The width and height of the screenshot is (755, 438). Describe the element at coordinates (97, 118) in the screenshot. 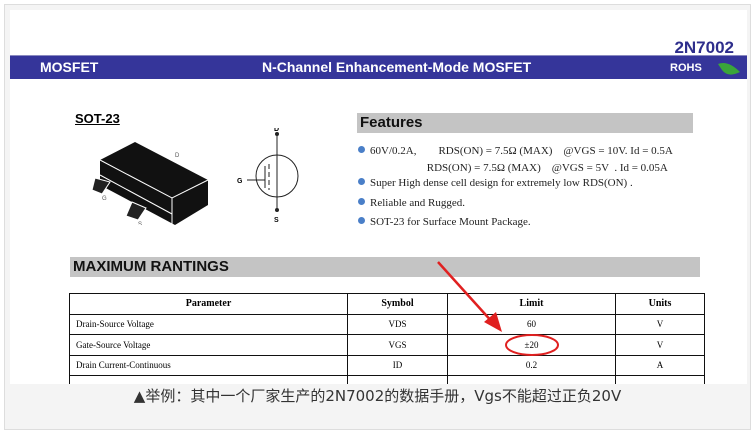

I see `package-name: SOT-23` at that location.